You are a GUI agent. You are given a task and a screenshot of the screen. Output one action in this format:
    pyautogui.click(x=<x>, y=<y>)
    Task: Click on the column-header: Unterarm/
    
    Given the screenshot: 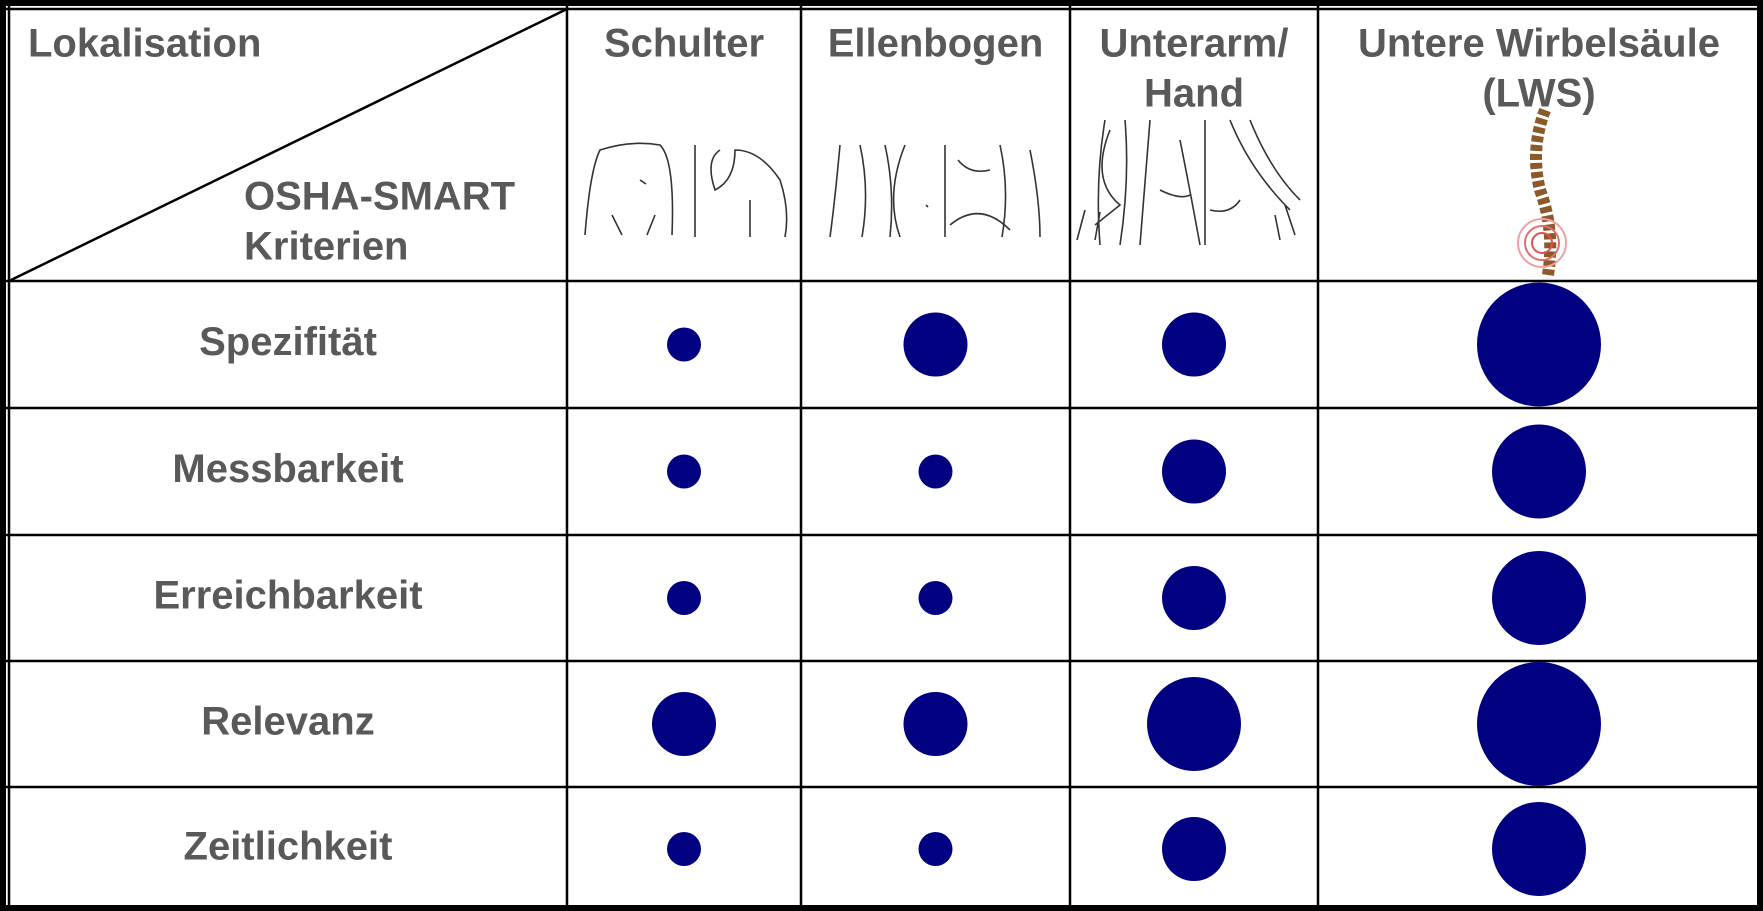 What is the action you would take?
    pyautogui.click(x=1194, y=44)
    